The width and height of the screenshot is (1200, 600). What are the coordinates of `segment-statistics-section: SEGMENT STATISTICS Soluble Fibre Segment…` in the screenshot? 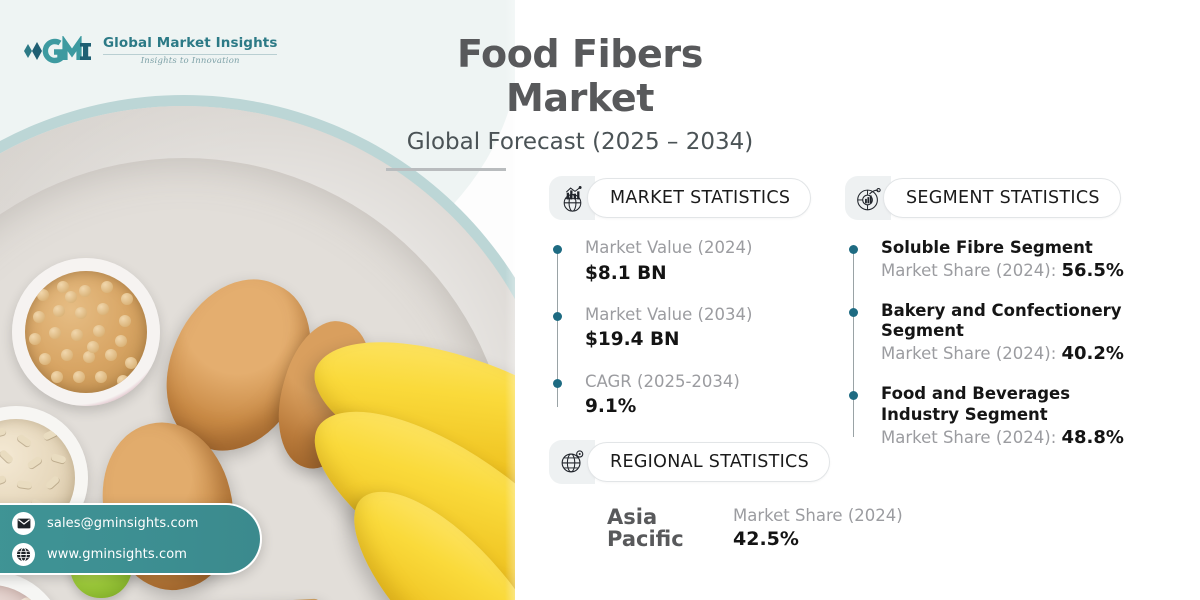 It's located at (997, 312).